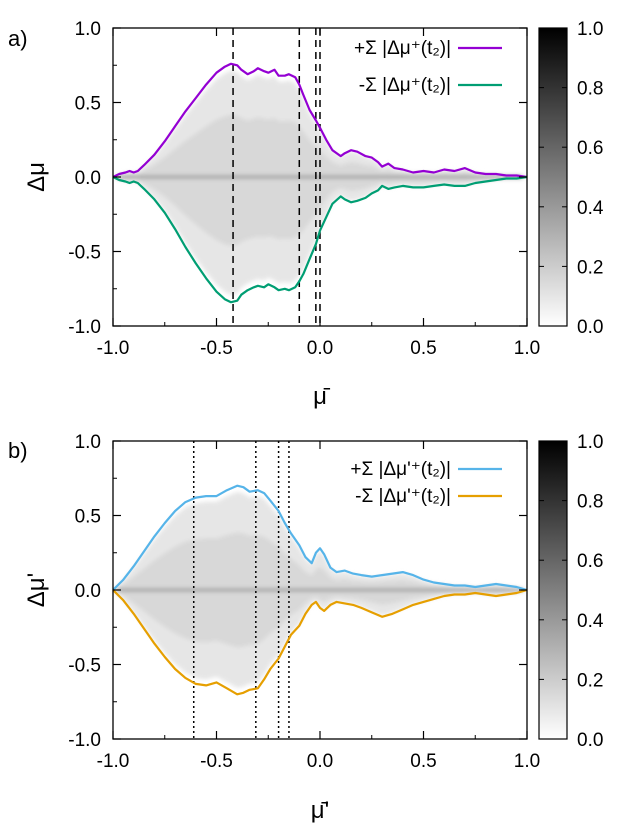  I want to click on panel-b-ylabel: Δμ', so click(36, 590).